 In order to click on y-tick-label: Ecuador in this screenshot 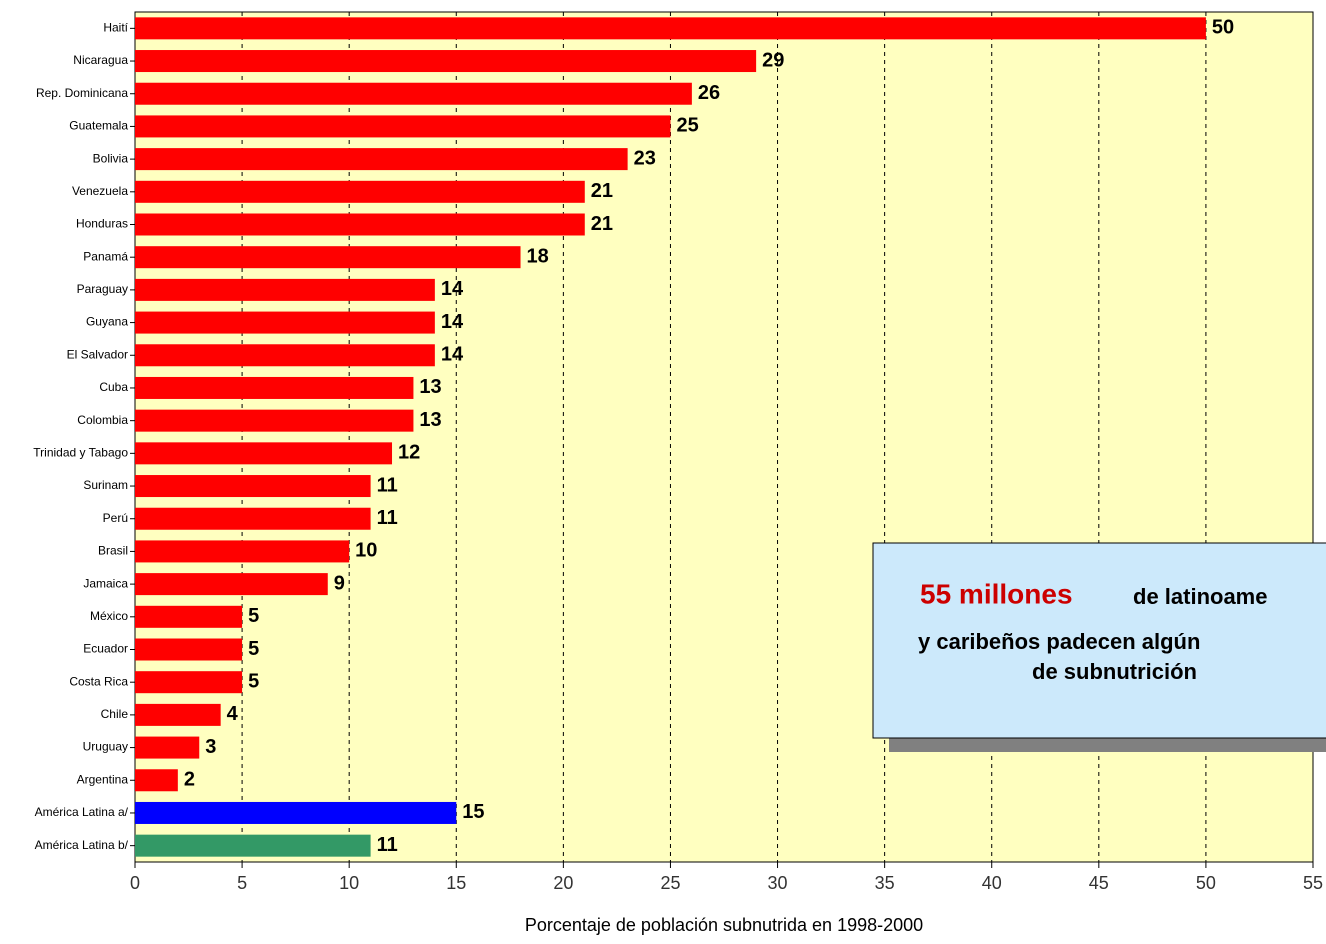, I will do `click(105, 649)`.